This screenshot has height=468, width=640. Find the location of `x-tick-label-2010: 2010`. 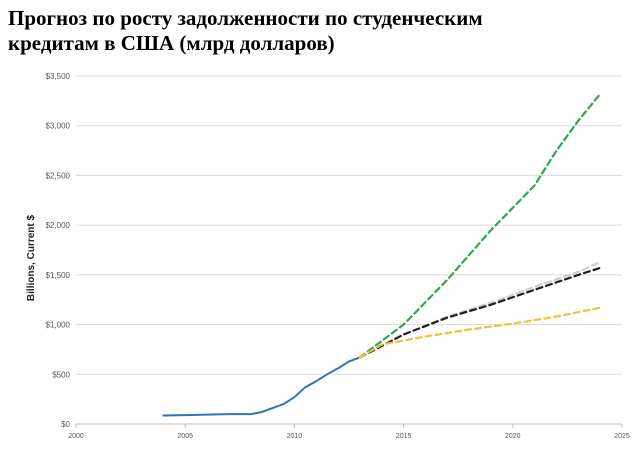

x-tick-label-2010: 2010 is located at coordinates (295, 436).